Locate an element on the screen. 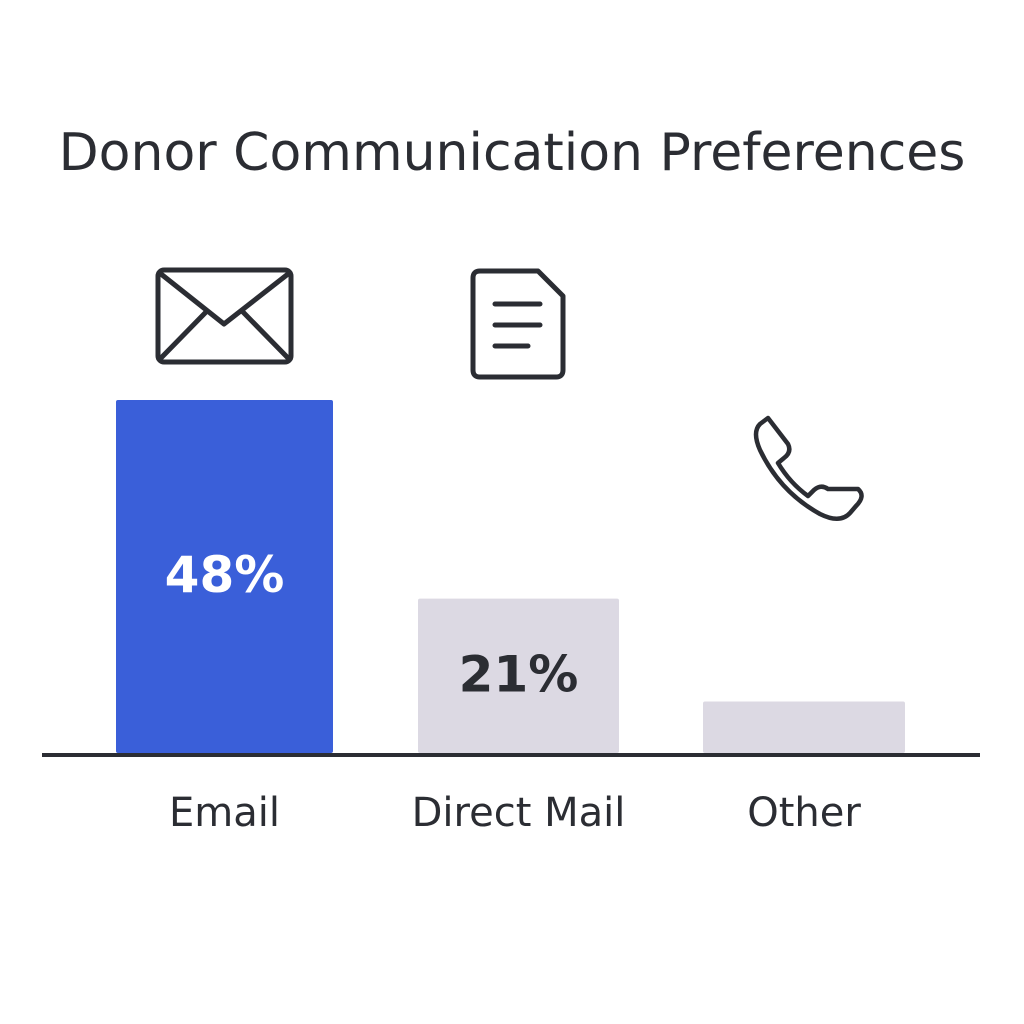 Image resolution: width=1024 pixels, height=1024 pixels. phone-icon is located at coordinates (808, 468).